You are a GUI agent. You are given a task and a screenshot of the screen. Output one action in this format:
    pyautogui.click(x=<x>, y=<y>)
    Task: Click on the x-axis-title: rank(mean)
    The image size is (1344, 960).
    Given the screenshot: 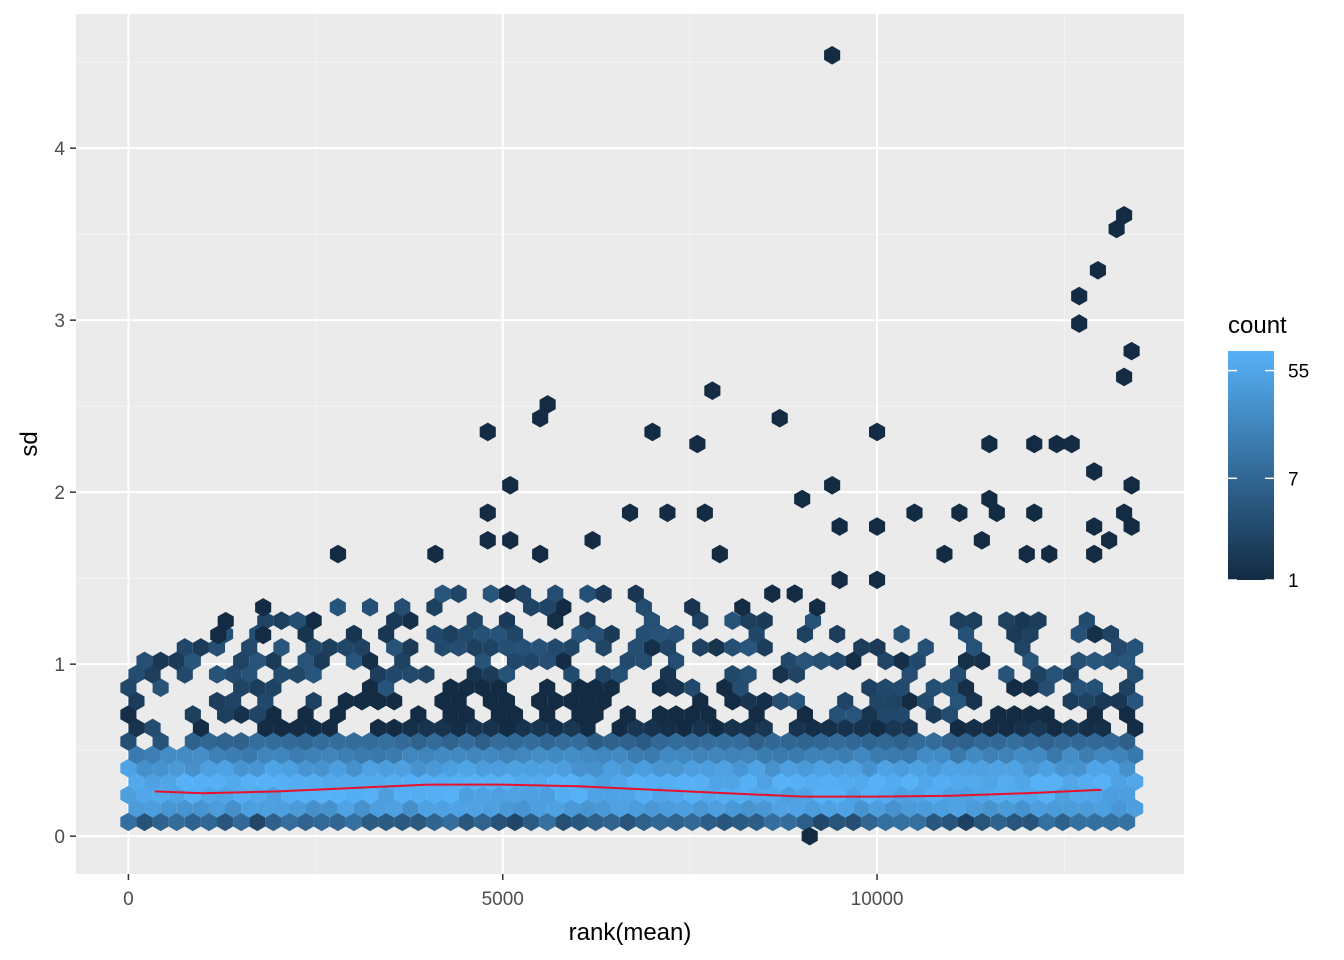 What is the action you would take?
    pyautogui.click(x=630, y=932)
    